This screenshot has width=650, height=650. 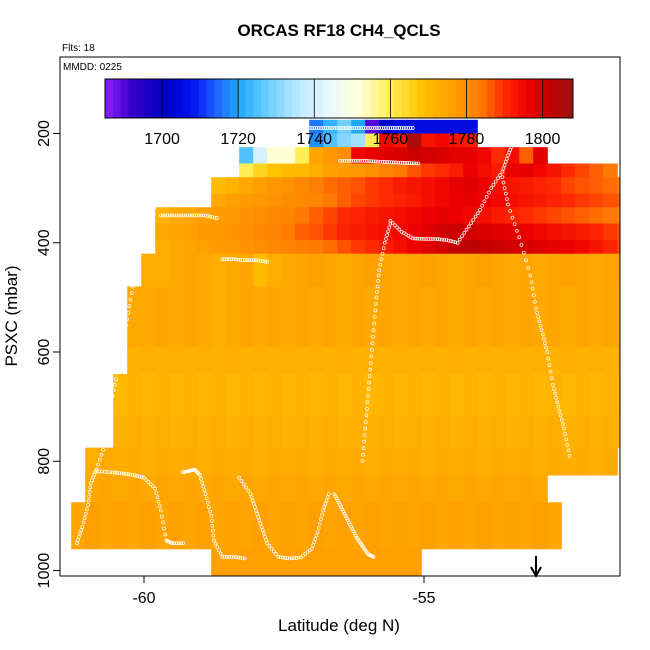 I want to click on colorbar-tick-label: 1720, so click(x=238, y=139).